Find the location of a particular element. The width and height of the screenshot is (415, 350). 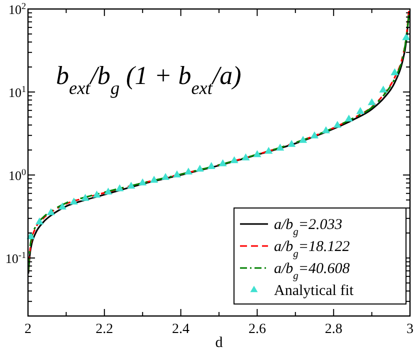

y-tick-label: 10$^{1}$ is located at coordinates (17, 92).